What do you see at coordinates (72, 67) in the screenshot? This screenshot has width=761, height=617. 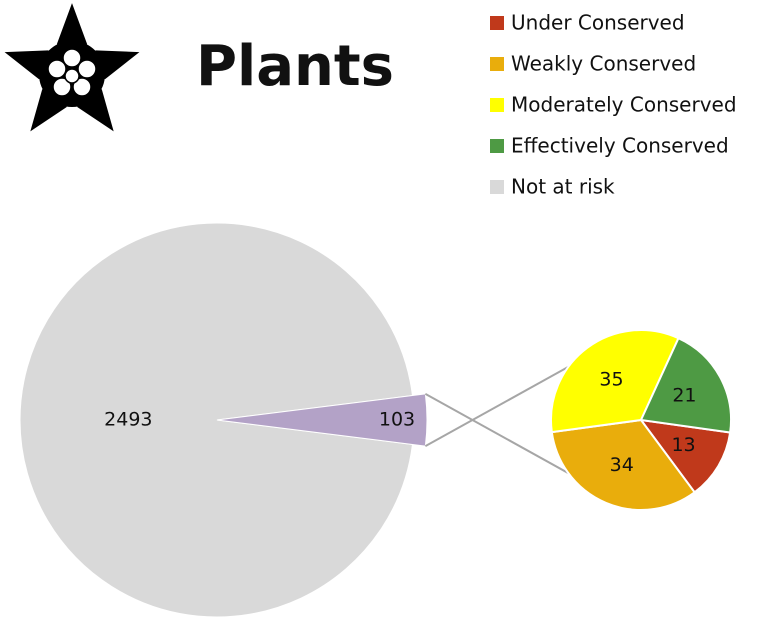 I see `flower-icon` at bounding box center [72, 67].